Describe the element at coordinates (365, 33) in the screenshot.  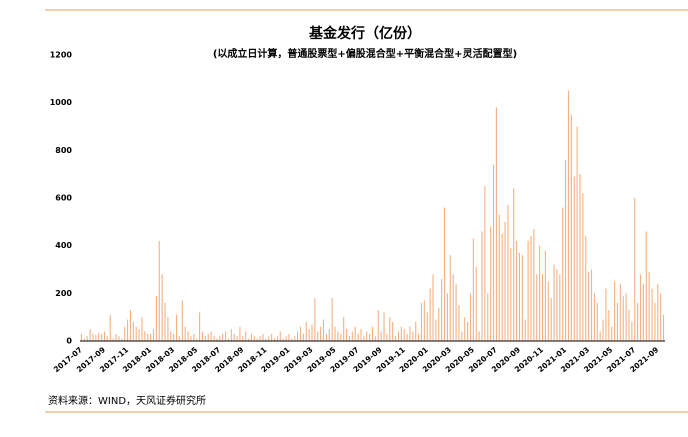
I see `chart-title: 基金发行（亿份）` at that location.